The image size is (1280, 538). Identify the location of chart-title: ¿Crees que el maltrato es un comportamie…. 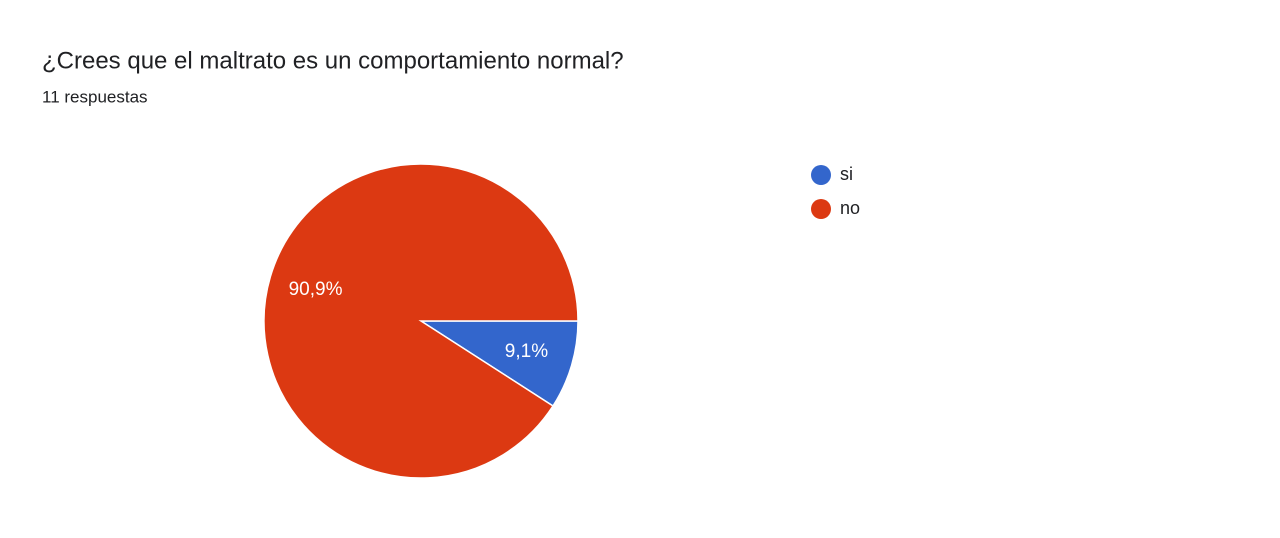
(333, 60).